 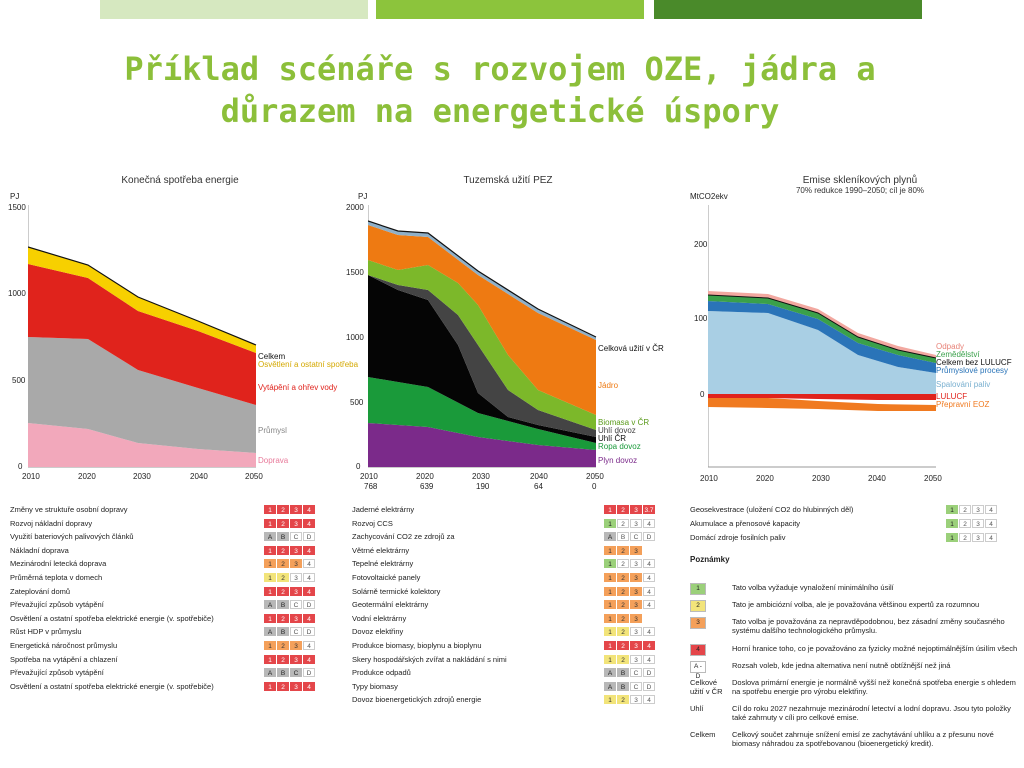 What do you see at coordinates (649, 509) in the screenshot?
I see `lever-level-button: 3.7` at bounding box center [649, 509].